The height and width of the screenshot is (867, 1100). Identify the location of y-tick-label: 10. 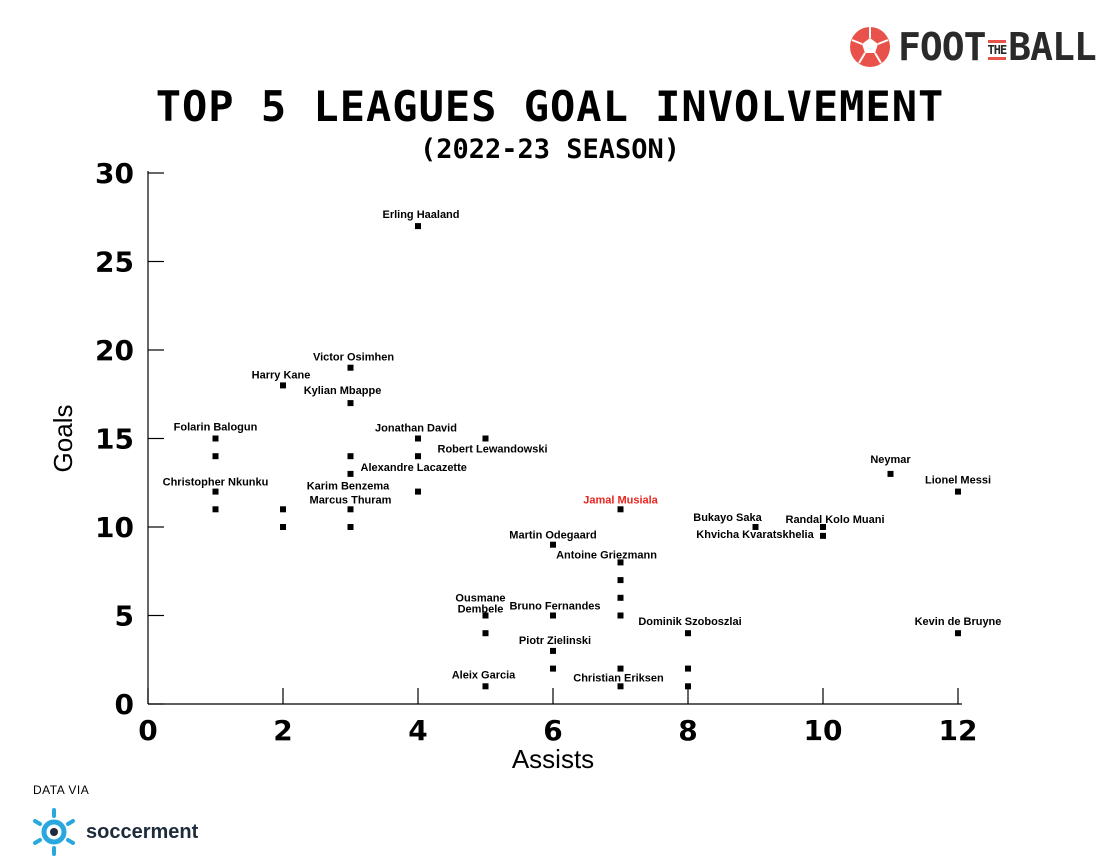
(114, 527).